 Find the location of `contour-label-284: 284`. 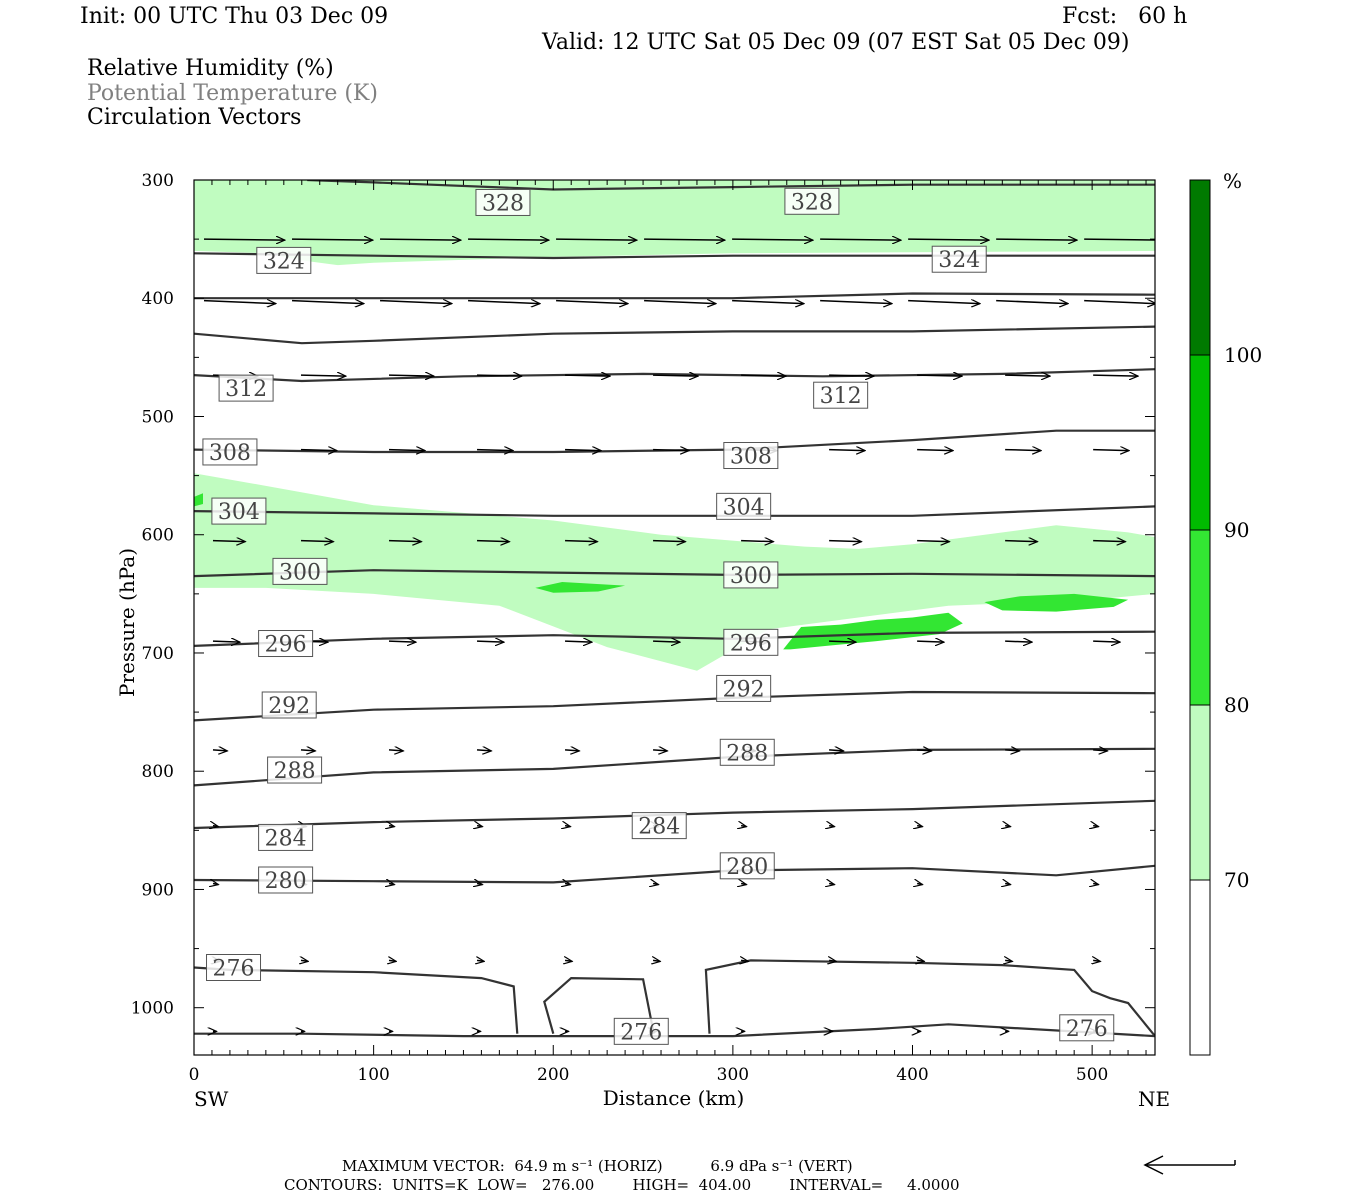

contour-label-284: 284 is located at coordinates (659, 827).